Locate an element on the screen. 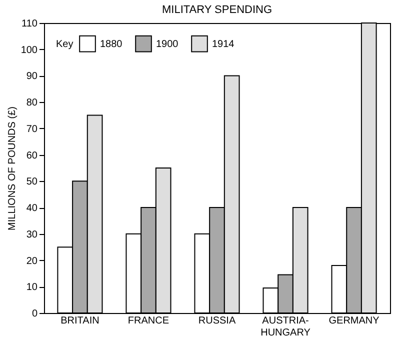 The image size is (400, 343). legend-label: 1880 is located at coordinates (111, 44).